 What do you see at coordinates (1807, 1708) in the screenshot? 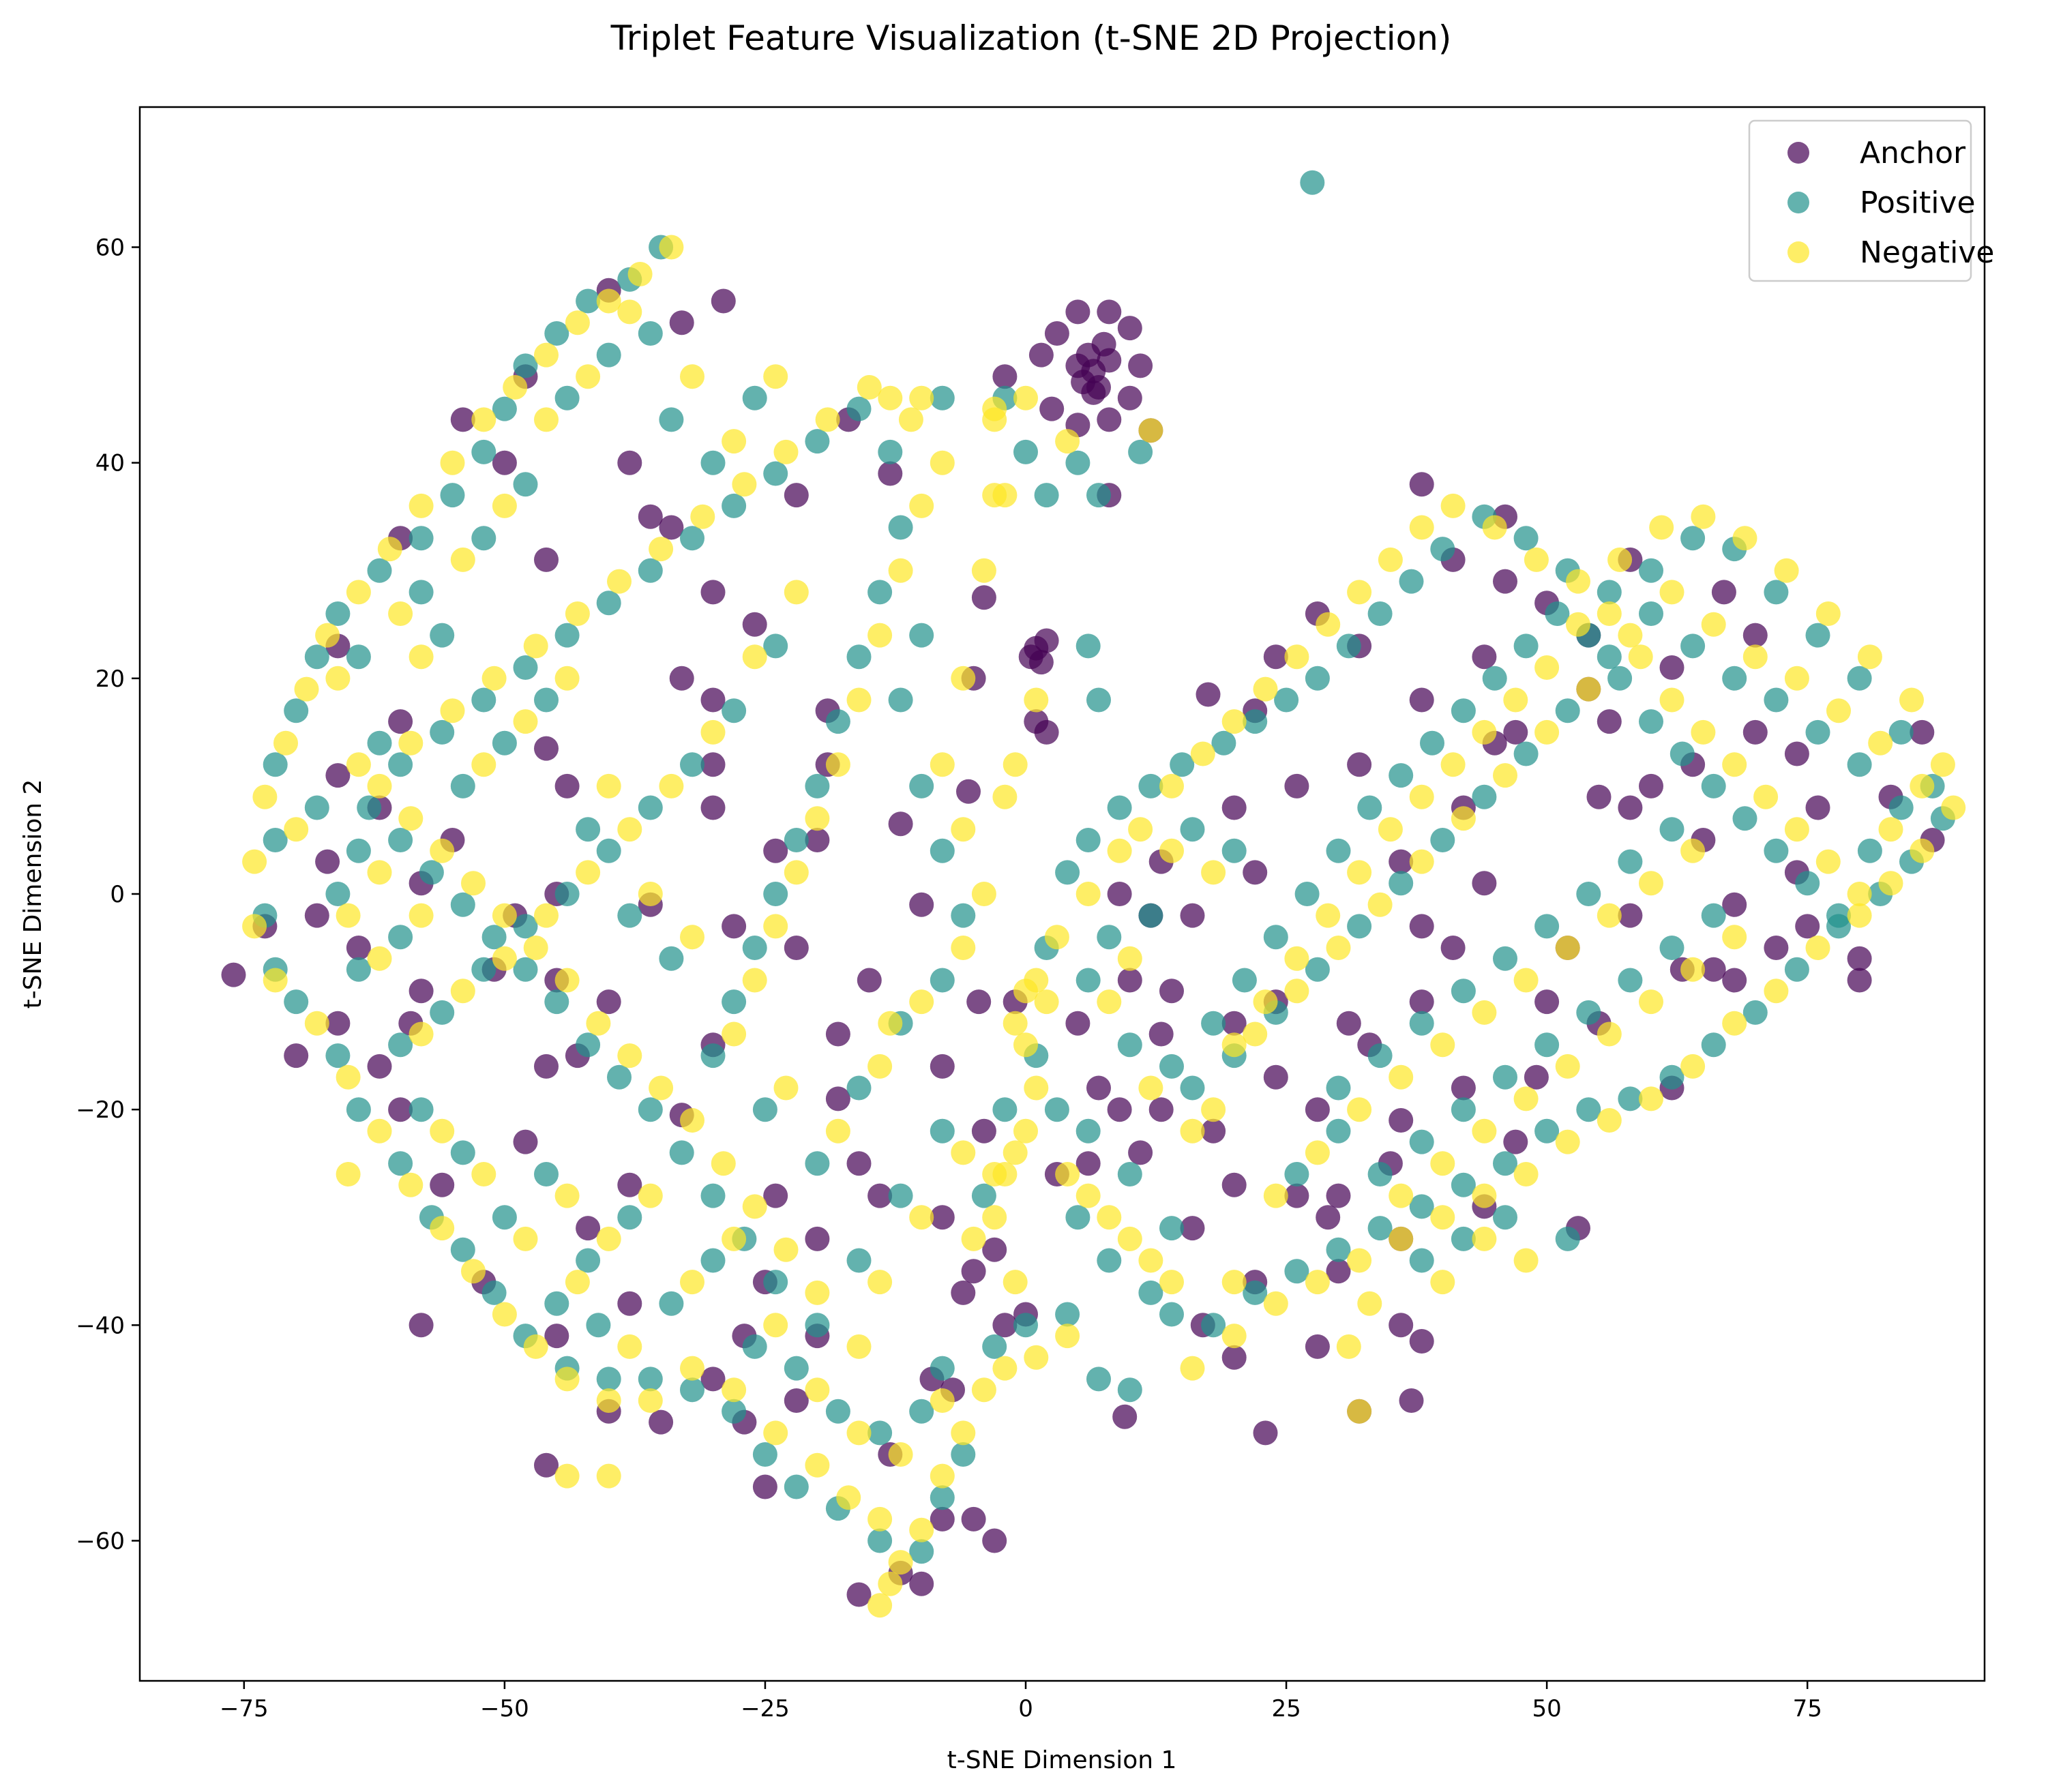
I see `x-tick-label: 75` at bounding box center [1807, 1708].